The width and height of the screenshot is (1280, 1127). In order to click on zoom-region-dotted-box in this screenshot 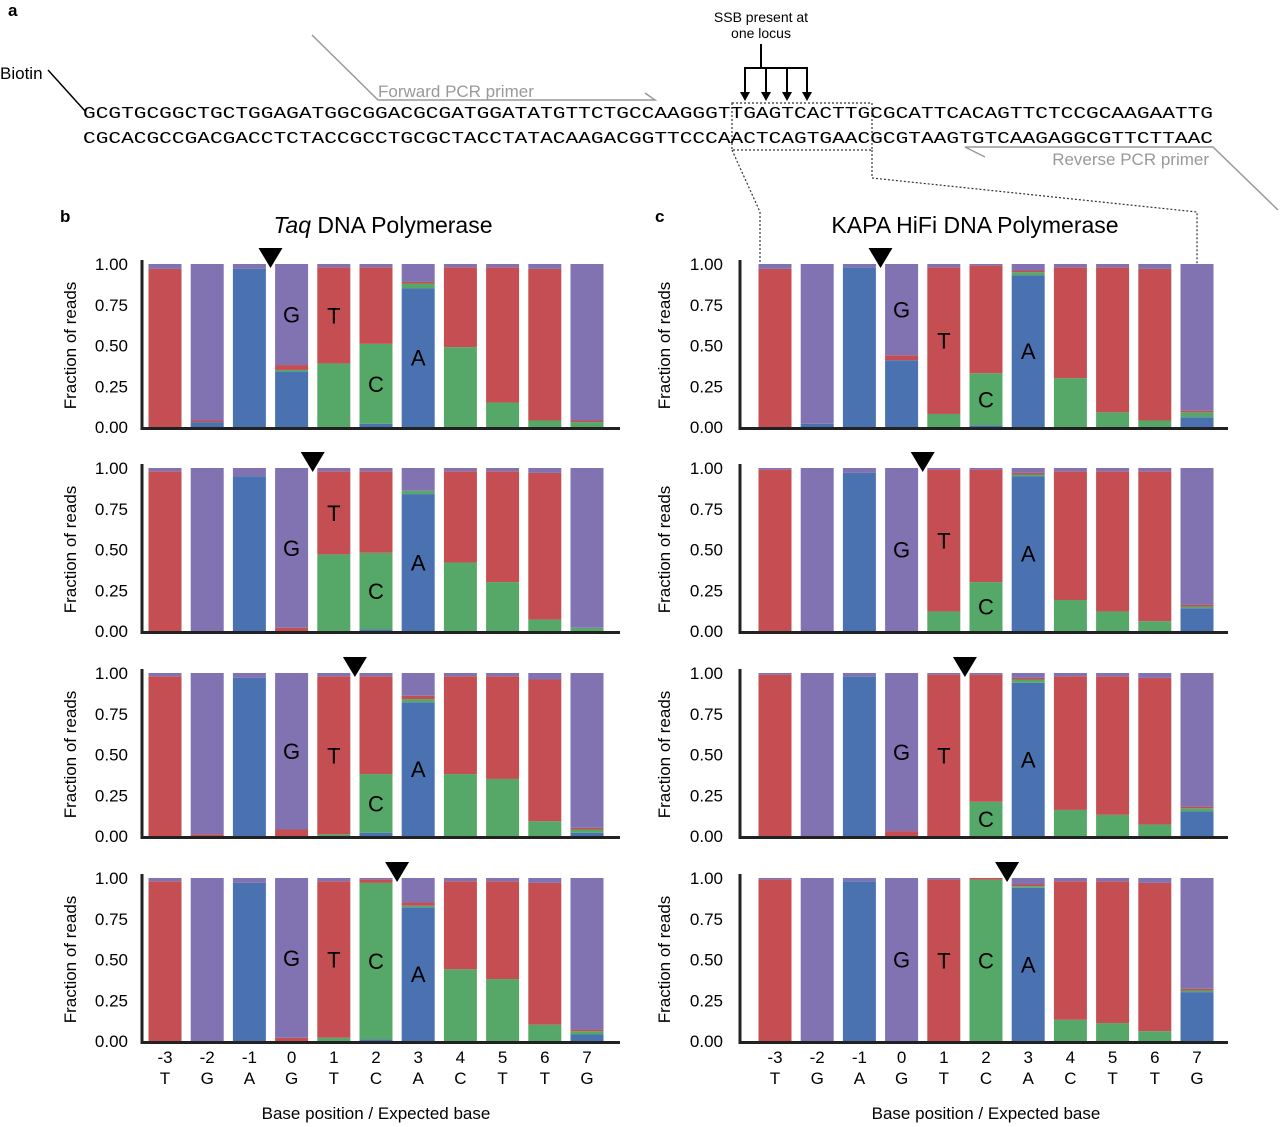, I will do `click(964, 183)`.